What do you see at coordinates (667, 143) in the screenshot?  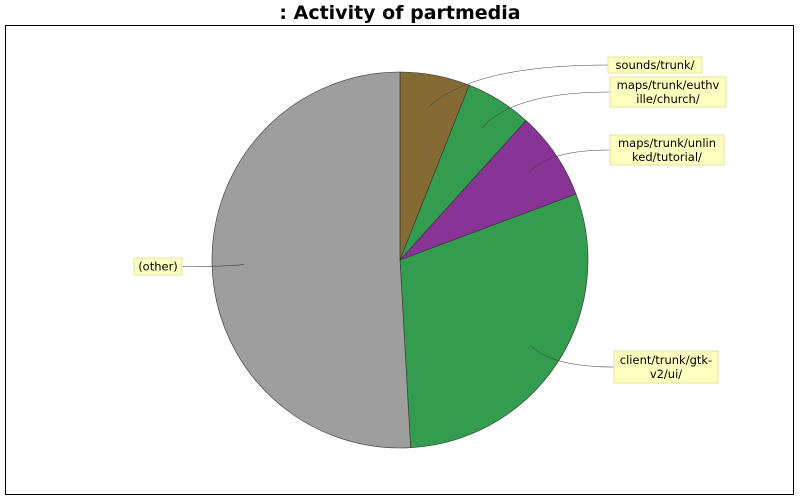 I see `slice-label: maps/trunk/unlin` at bounding box center [667, 143].